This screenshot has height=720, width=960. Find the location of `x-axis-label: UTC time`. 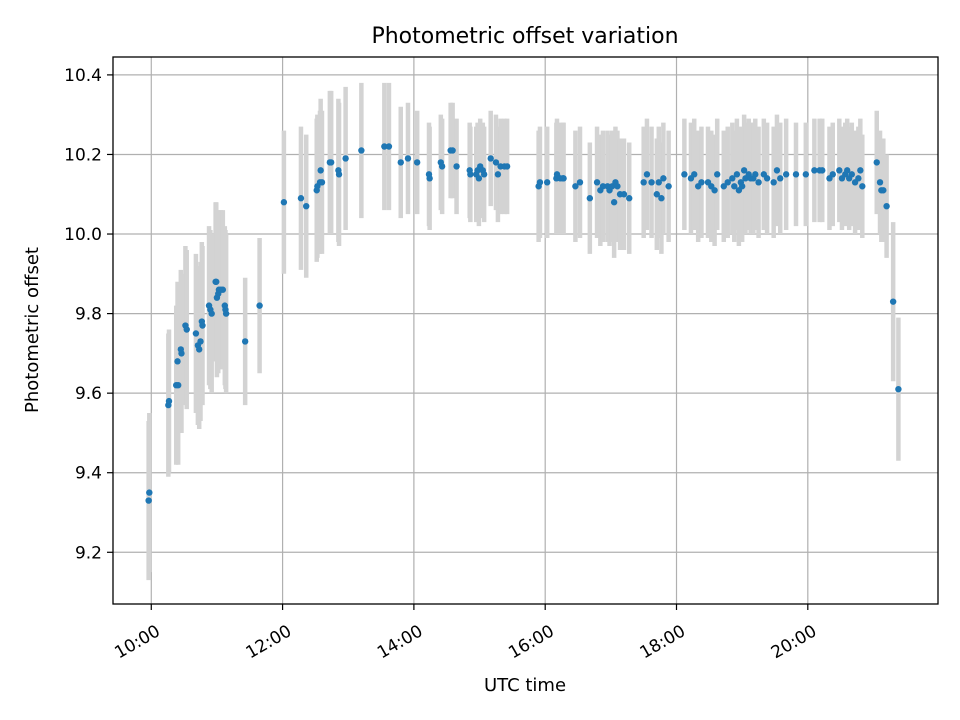

x-axis-label: UTC time is located at coordinates (525, 685).